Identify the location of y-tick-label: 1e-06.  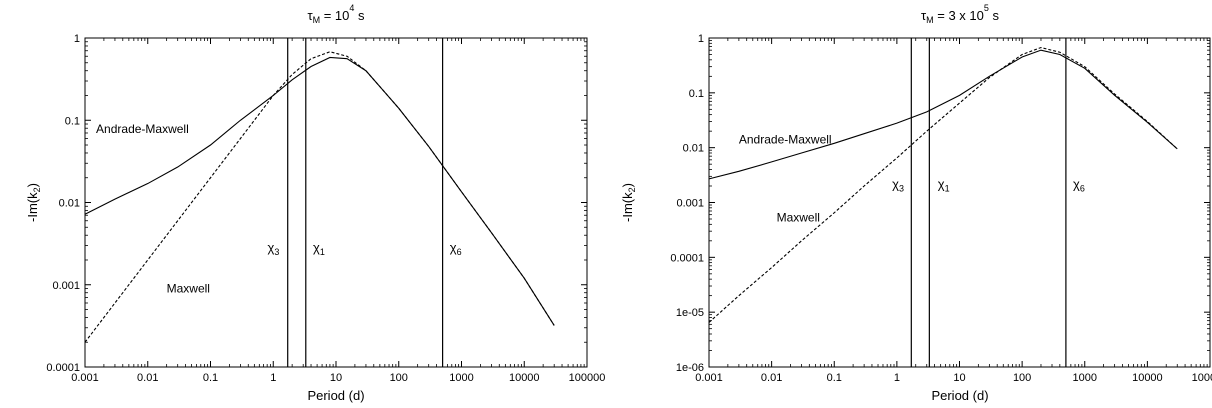
(690, 368).